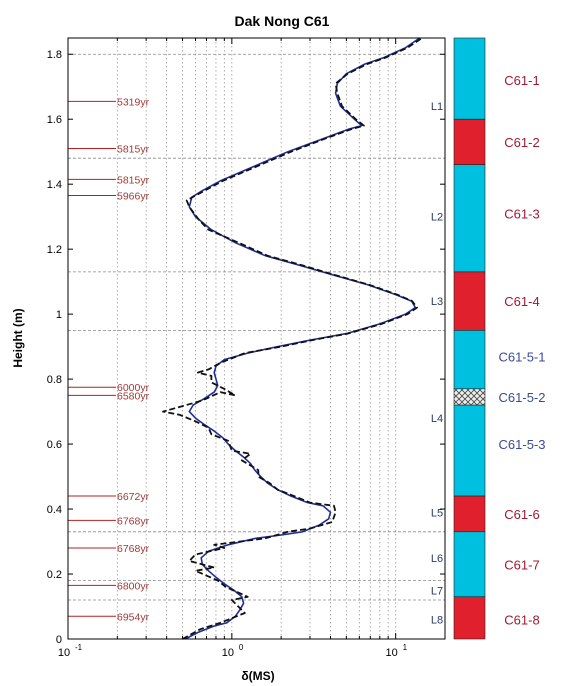 This screenshot has height=686, width=563. I want to click on layer-label: L6, so click(437, 559).